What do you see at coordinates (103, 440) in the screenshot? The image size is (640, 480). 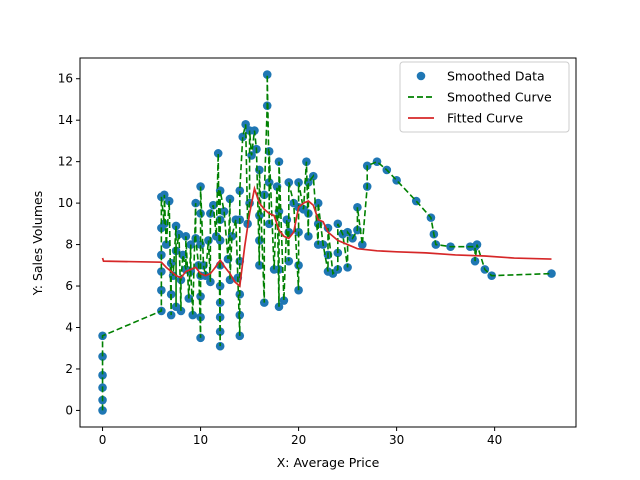 I see `x-tick-label: 0` at bounding box center [103, 440].